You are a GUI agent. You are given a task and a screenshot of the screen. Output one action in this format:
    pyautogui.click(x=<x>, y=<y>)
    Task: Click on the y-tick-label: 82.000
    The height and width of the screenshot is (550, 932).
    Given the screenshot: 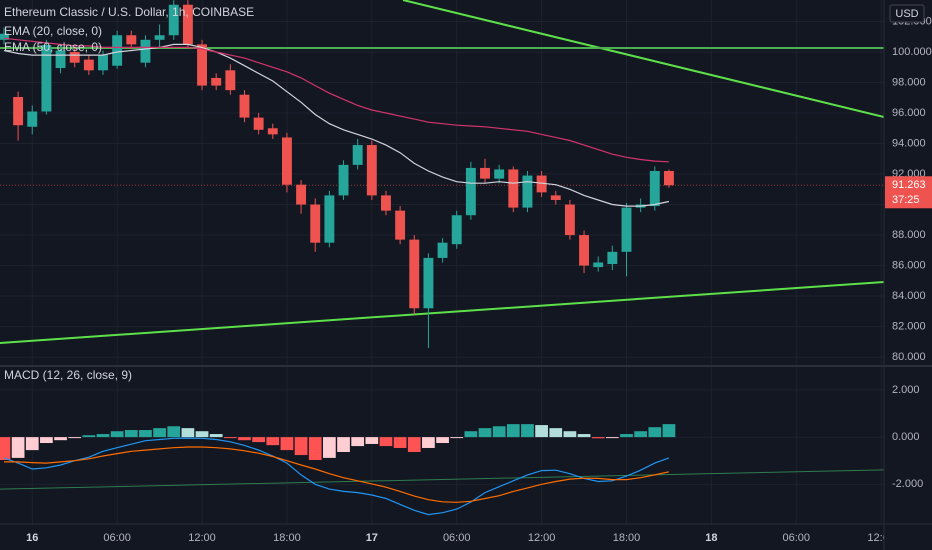 What is the action you would take?
    pyautogui.click(x=909, y=326)
    